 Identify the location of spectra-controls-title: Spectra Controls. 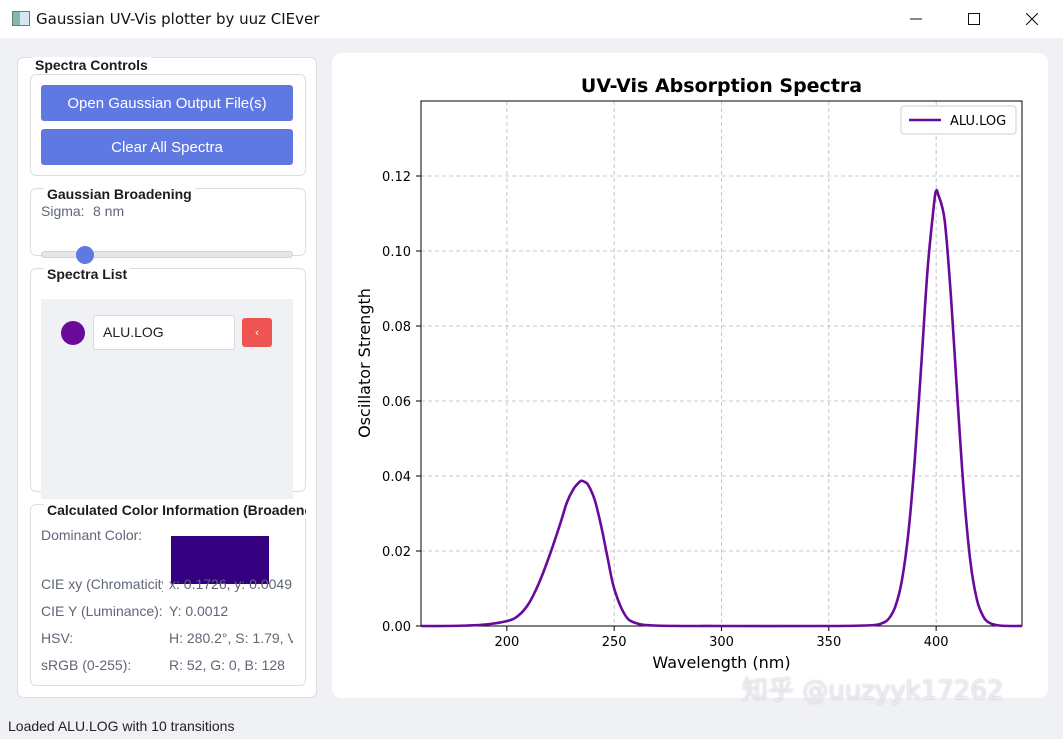
(91, 65).